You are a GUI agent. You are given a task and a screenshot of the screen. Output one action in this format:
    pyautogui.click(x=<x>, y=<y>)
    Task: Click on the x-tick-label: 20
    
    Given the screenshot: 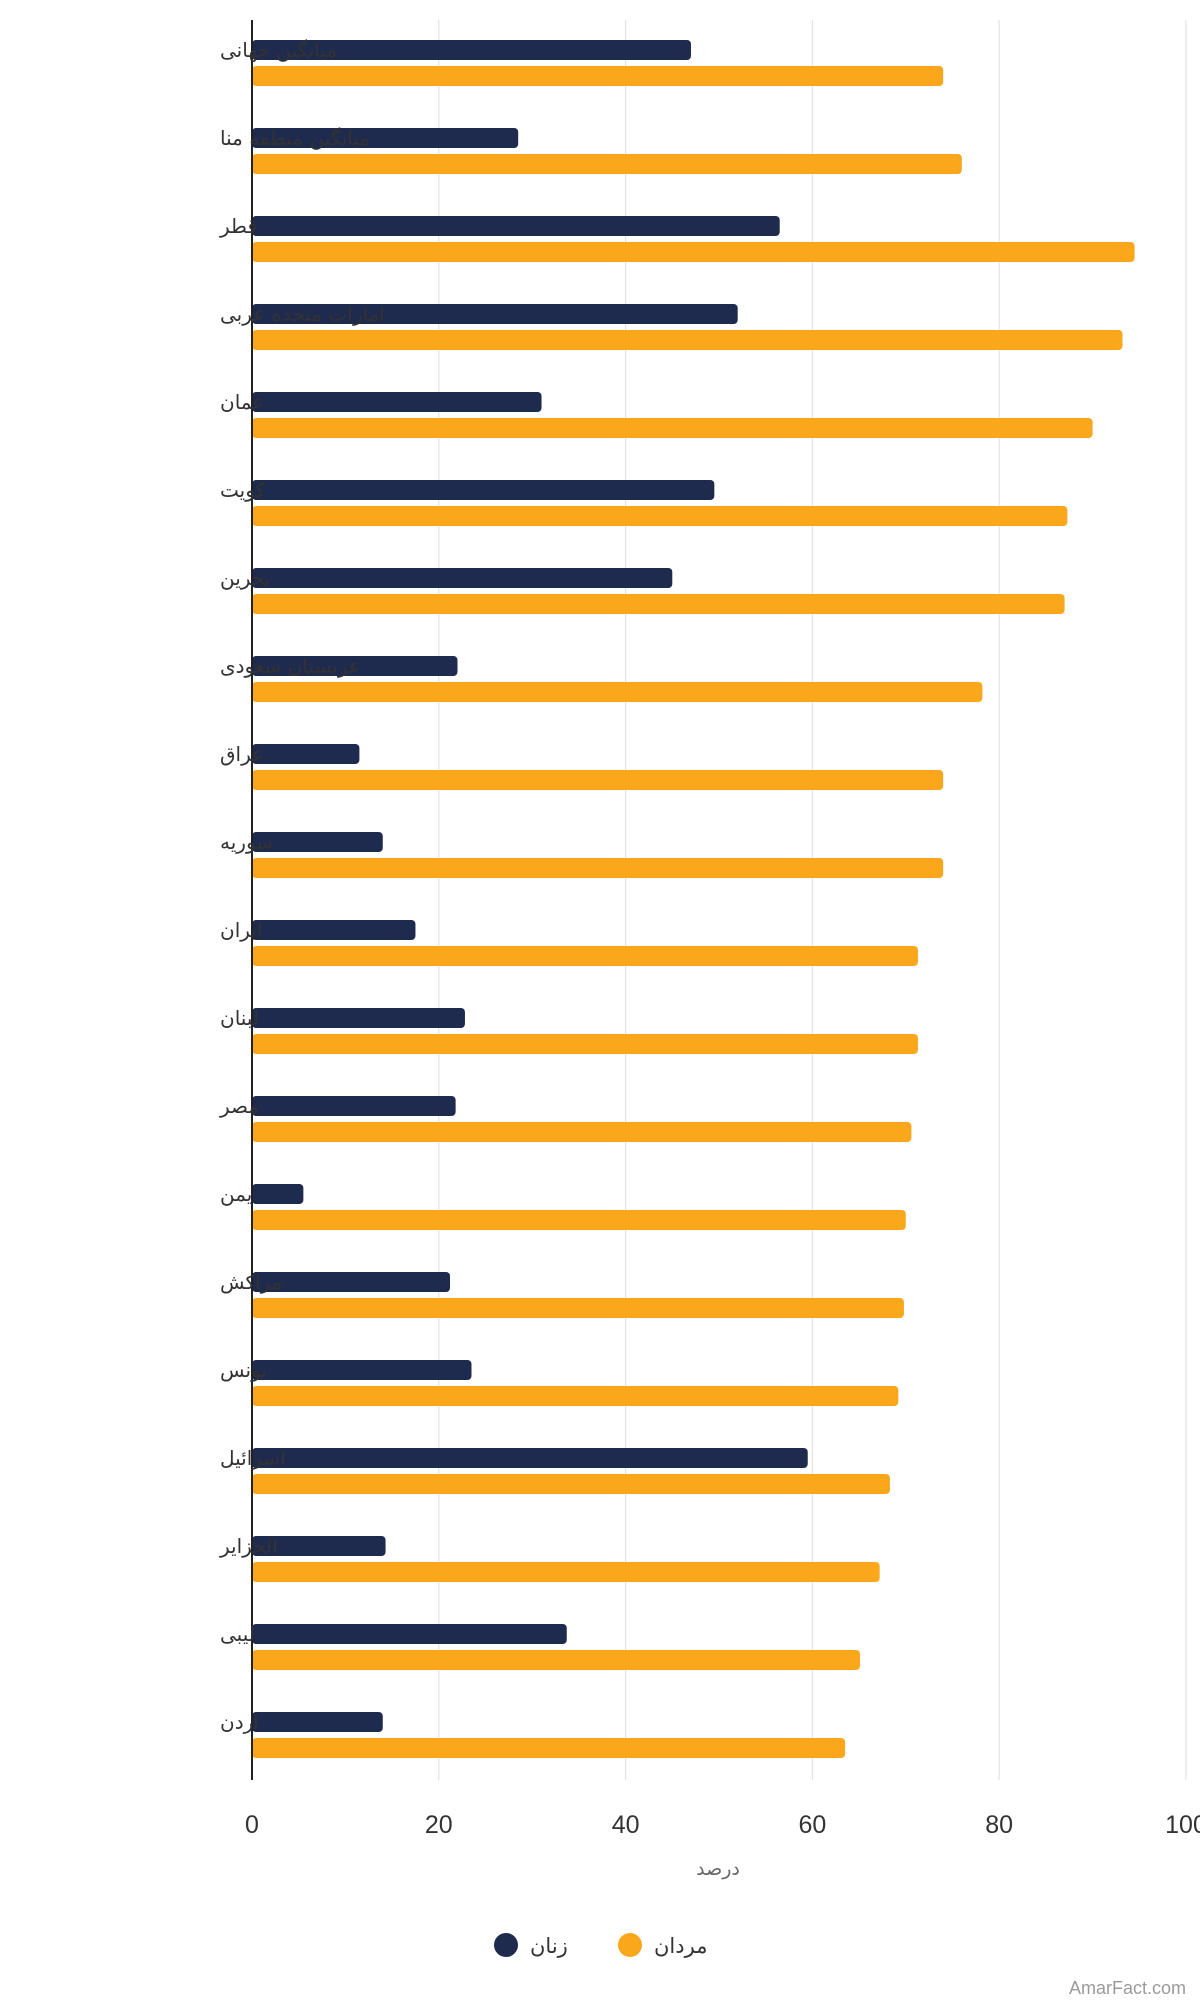 What is the action you would take?
    pyautogui.click(x=439, y=1825)
    